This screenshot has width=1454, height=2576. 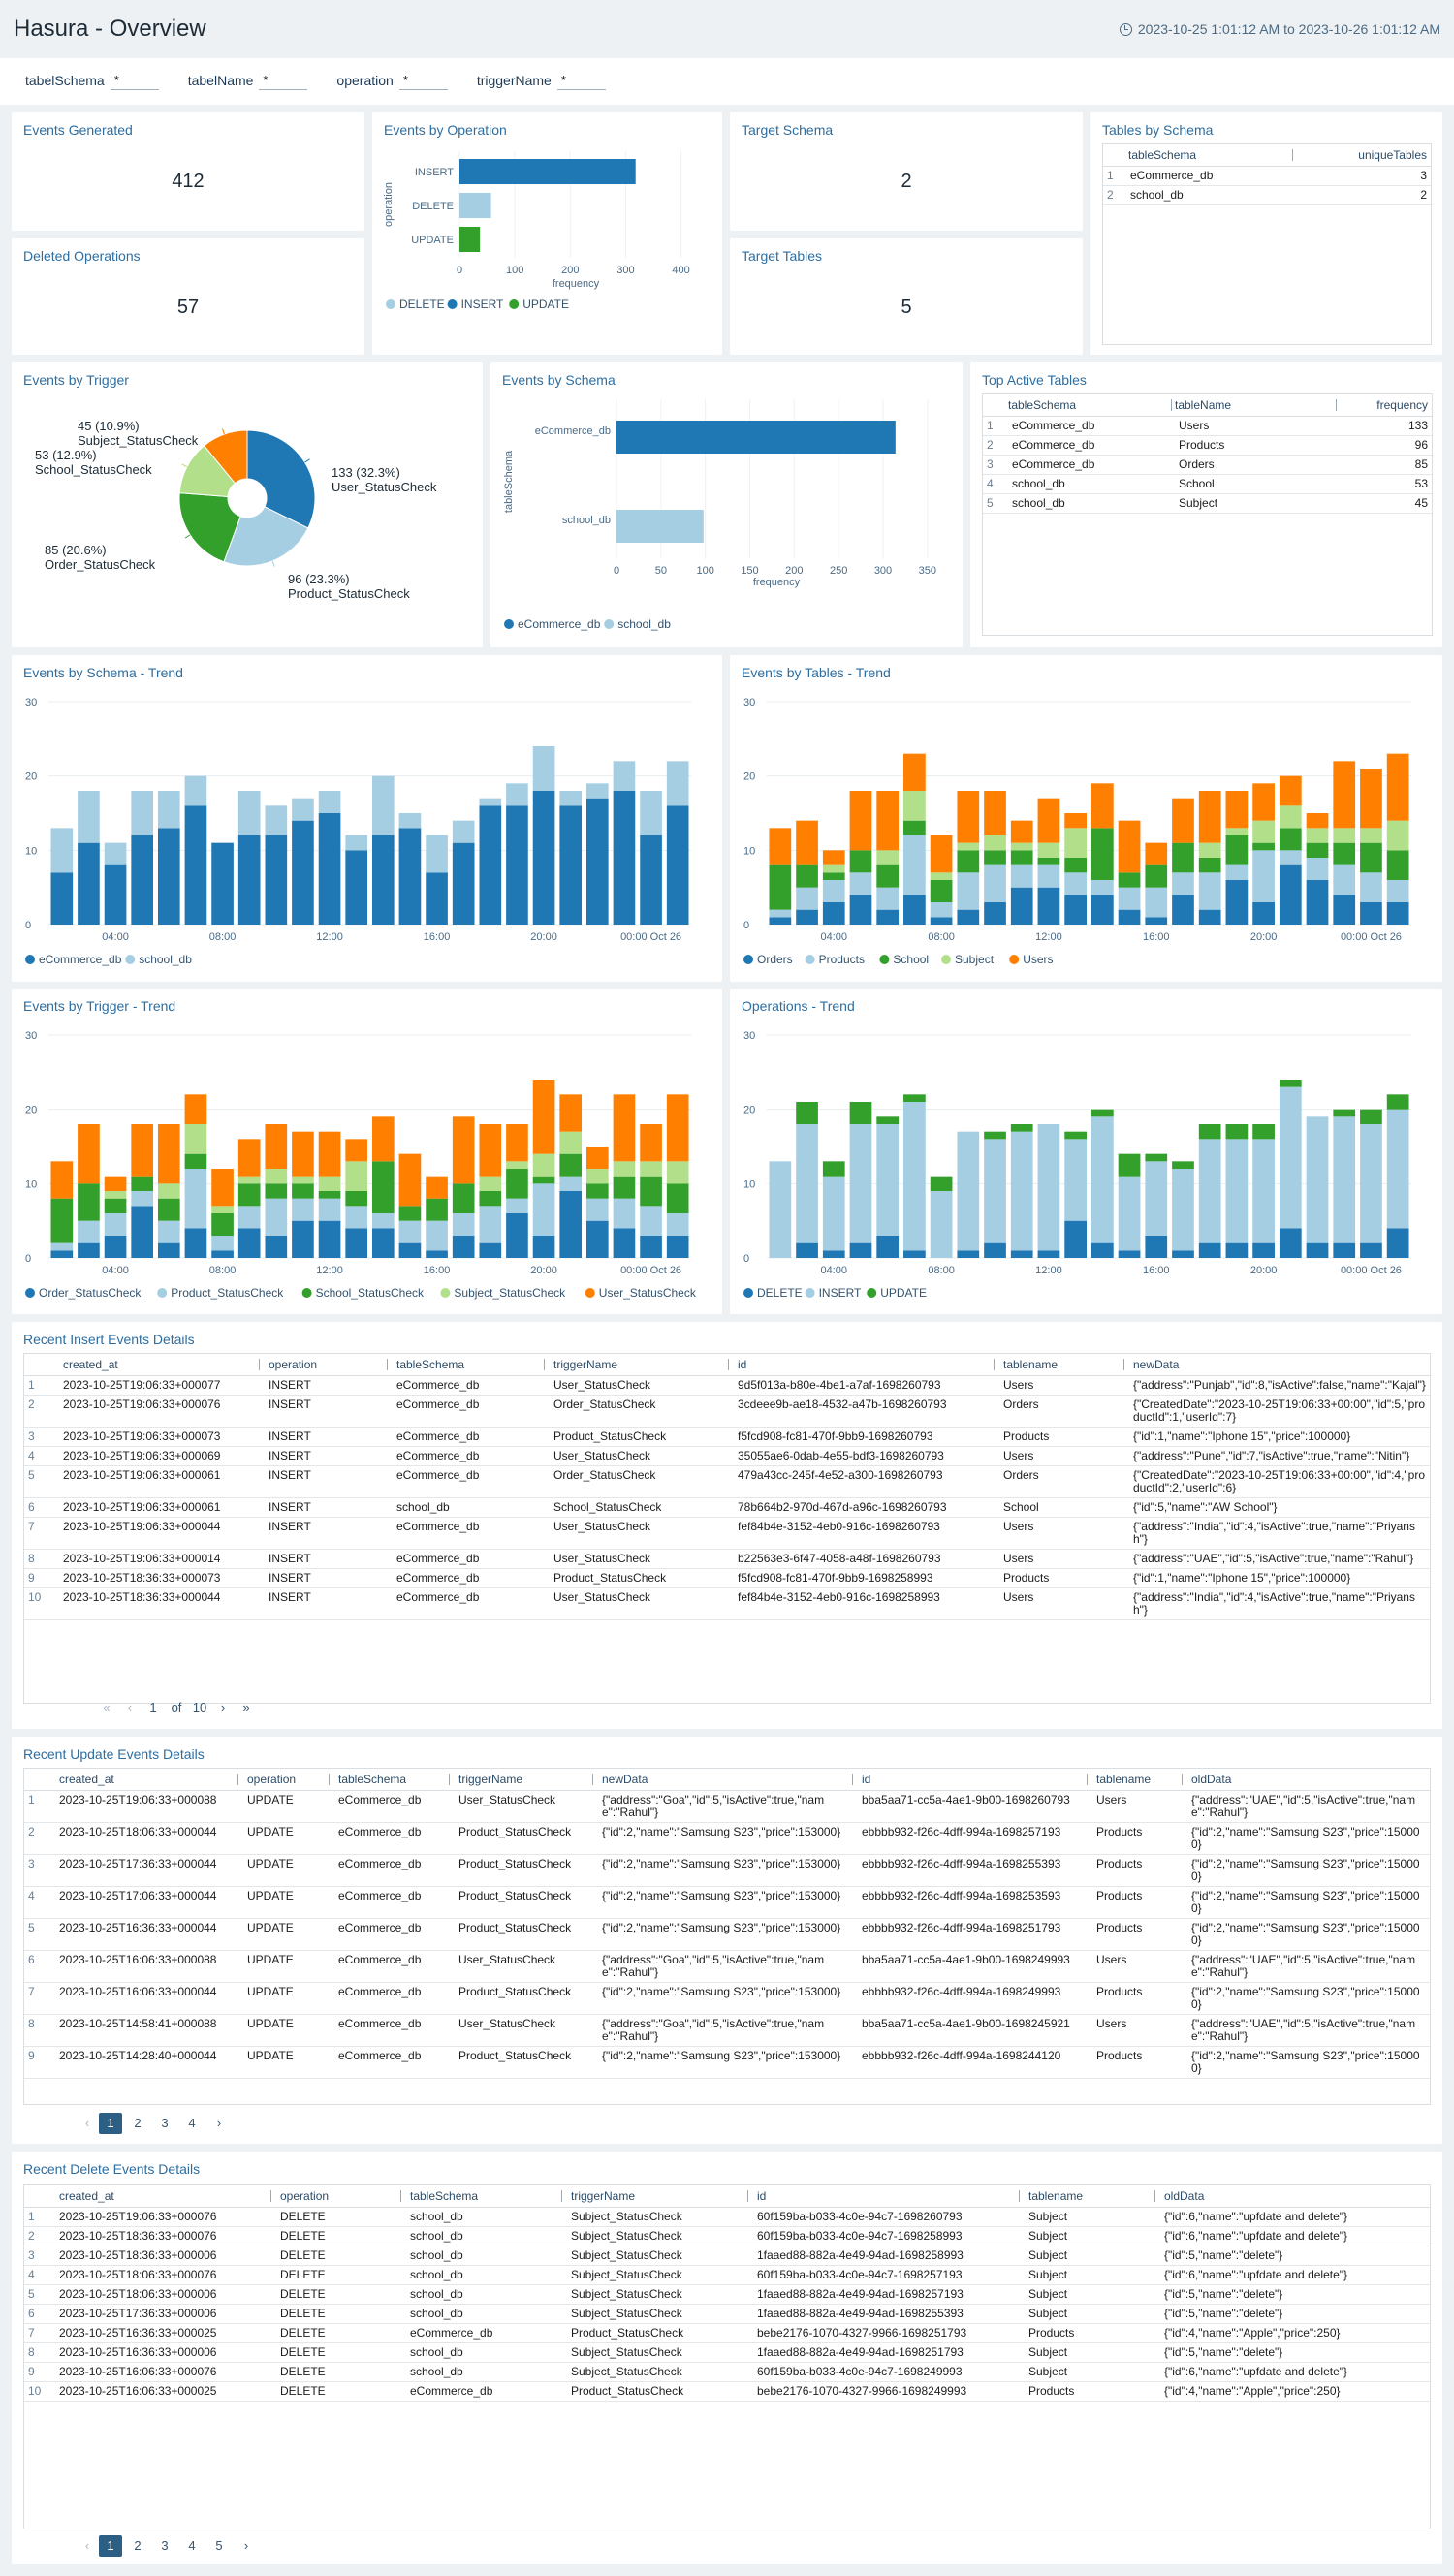 I want to click on pie-slice-user_statuscheck, so click(x=281, y=479).